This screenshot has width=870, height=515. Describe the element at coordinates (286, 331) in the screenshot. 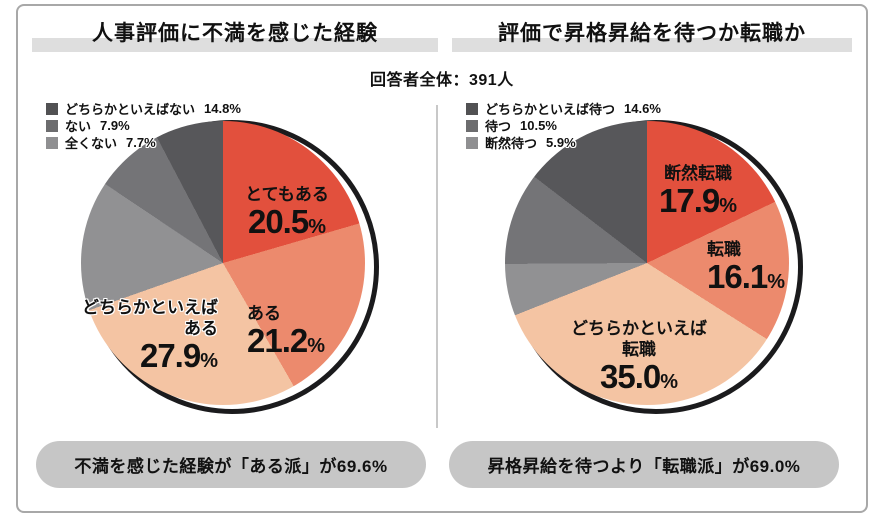

I see `slice-label-aru: ある 21.2%` at that location.